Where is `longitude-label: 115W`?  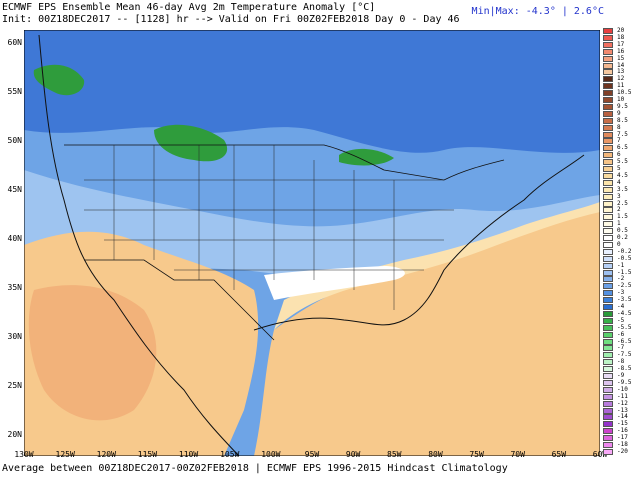
longitude-label: 115W is located at coordinates (147, 454).